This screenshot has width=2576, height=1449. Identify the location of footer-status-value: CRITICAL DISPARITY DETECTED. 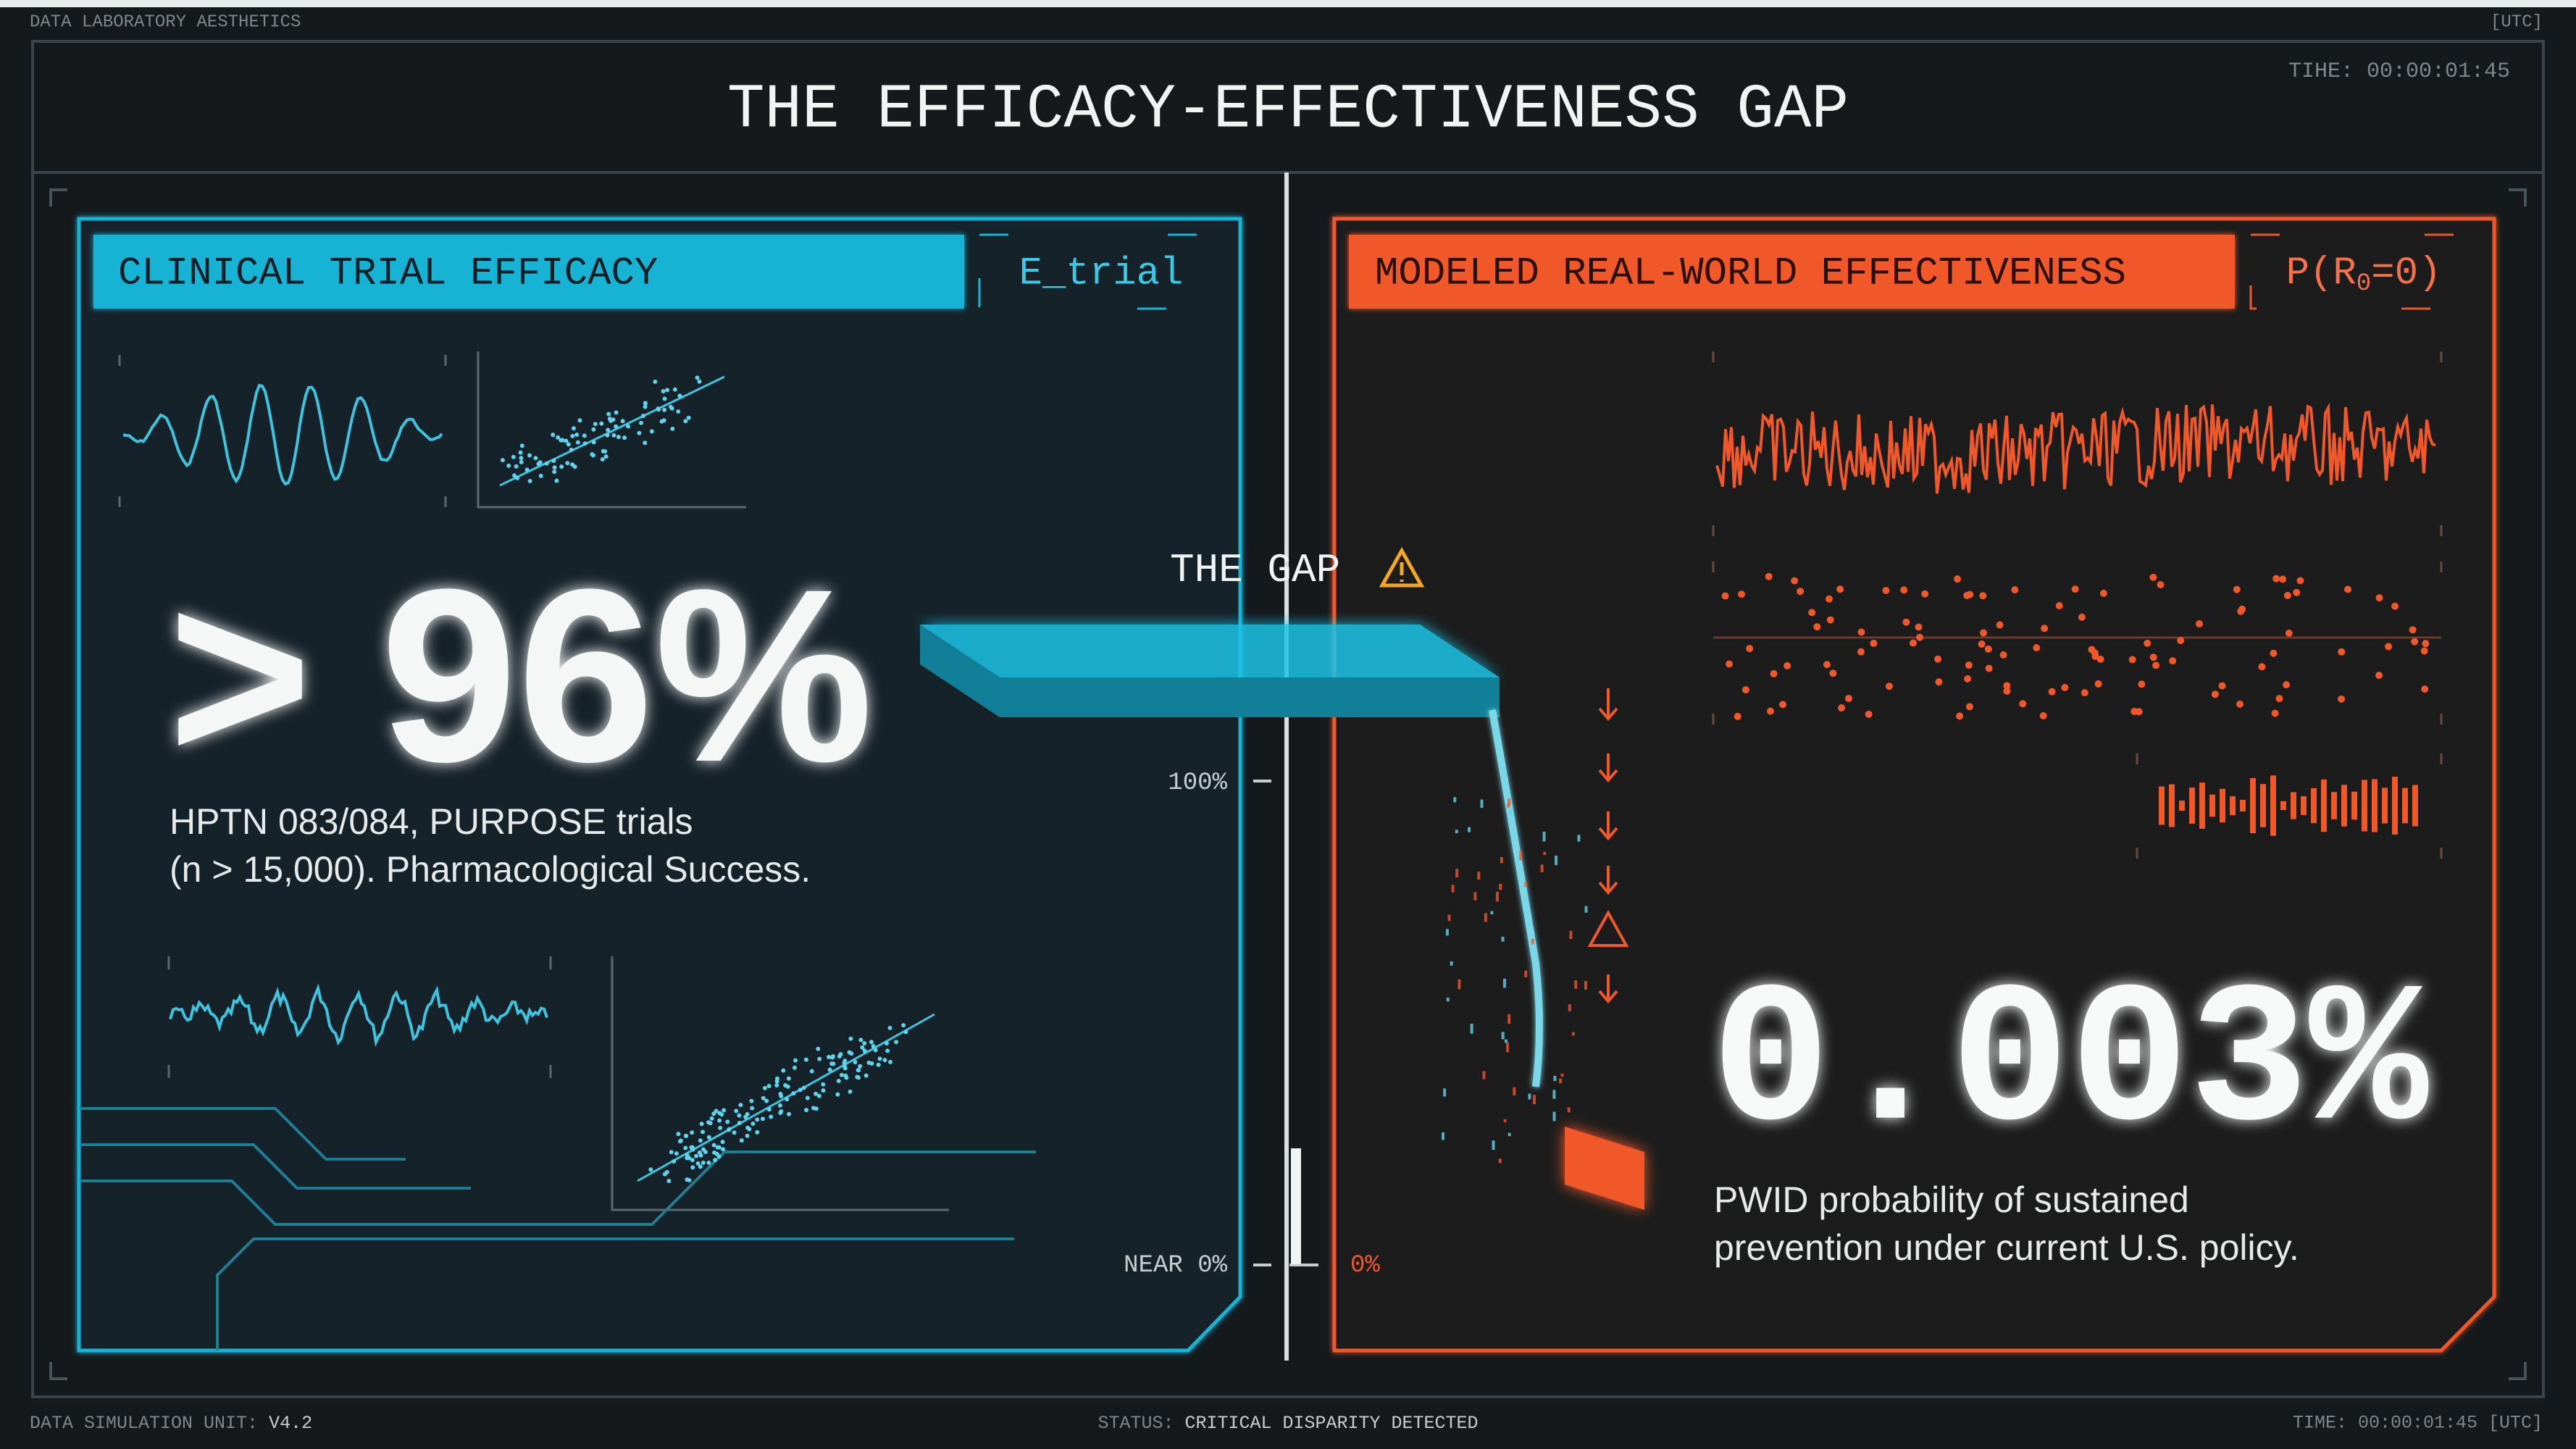
(1331, 1424).